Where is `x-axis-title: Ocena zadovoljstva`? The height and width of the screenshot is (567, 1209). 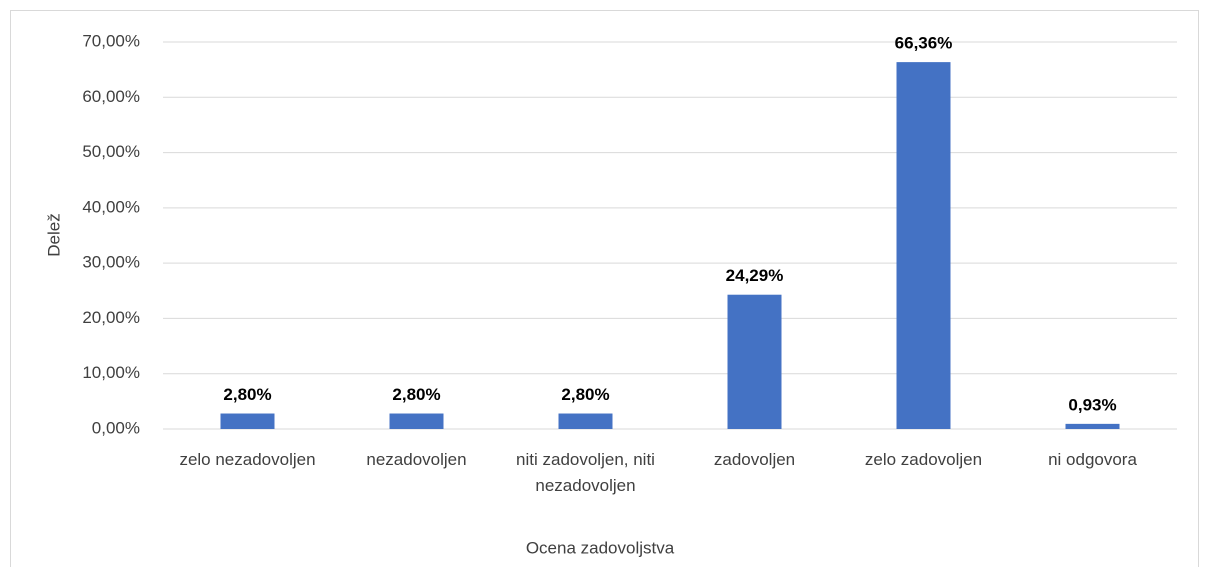 x-axis-title: Ocena zadovoljstva is located at coordinates (600, 547).